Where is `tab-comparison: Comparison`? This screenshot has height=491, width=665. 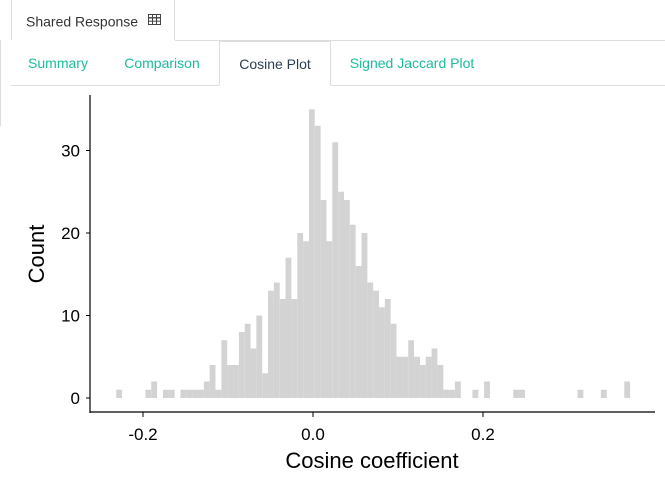
tab-comparison: Comparison is located at coordinates (162, 63).